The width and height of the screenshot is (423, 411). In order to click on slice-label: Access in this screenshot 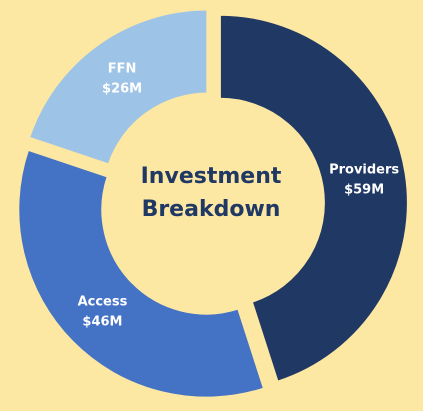, I will do `click(103, 302)`.